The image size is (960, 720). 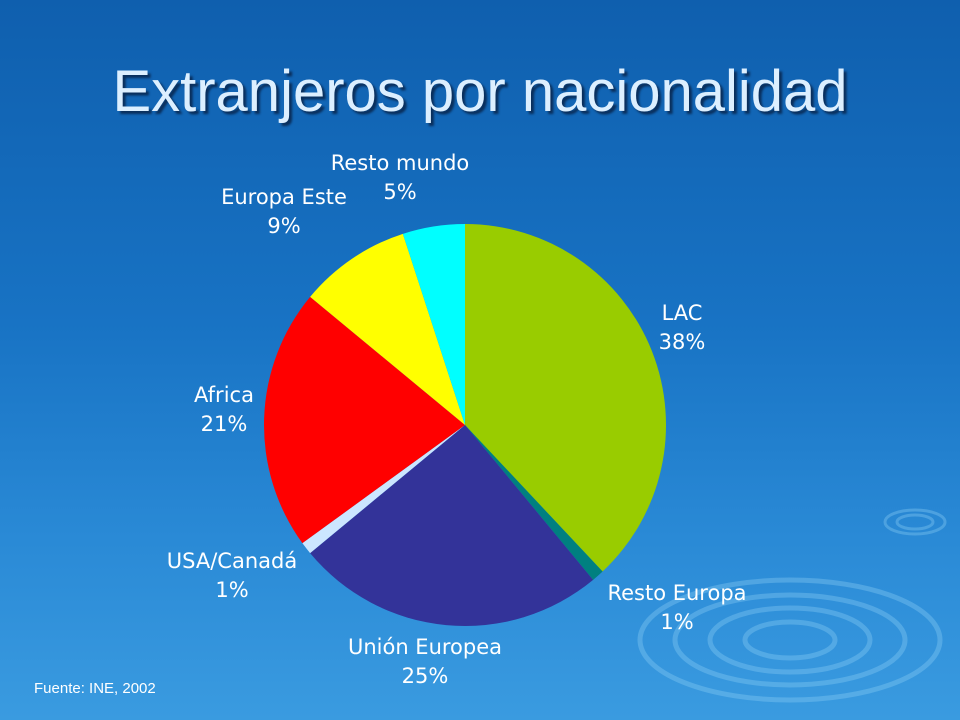 What do you see at coordinates (682, 342) in the screenshot?
I see `pie-label-value: 38%` at bounding box center [682, 342].